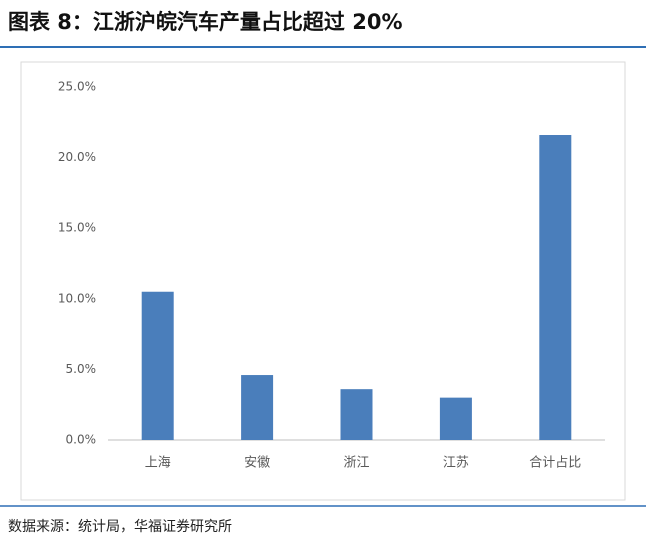 Image resolution: width=646 pixels, height=545 pixels. What do you see at coordinates (205, 22) in the screenshot?
I see `chart-title: 图表 8：江浙沪皖汽车产量占比超过 20%` at bounding box center [205, 22].